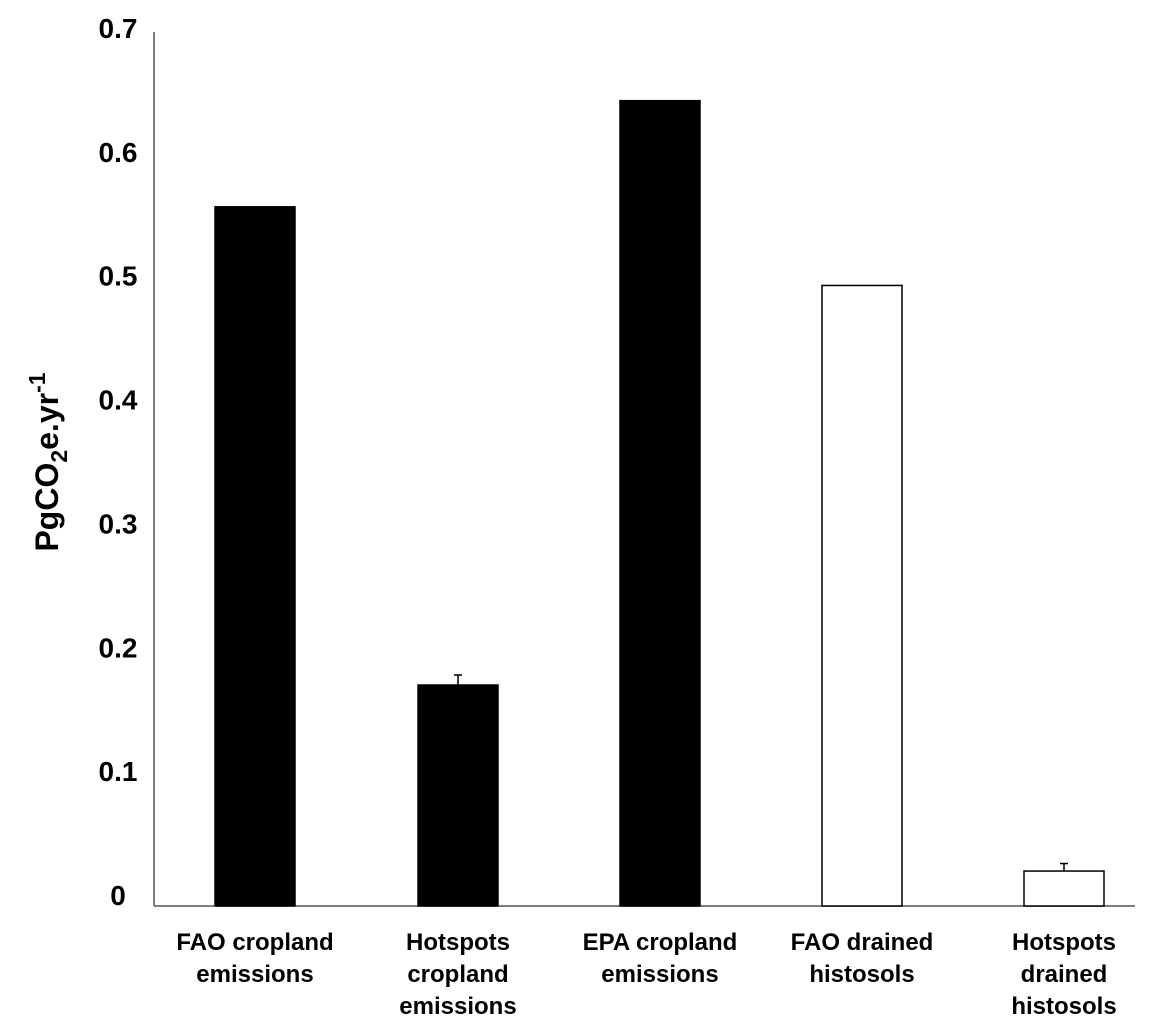 The image size is (1158, 1026). I want to click on y-axis-label: PgCO2e.yr-1, so click(48, 461).